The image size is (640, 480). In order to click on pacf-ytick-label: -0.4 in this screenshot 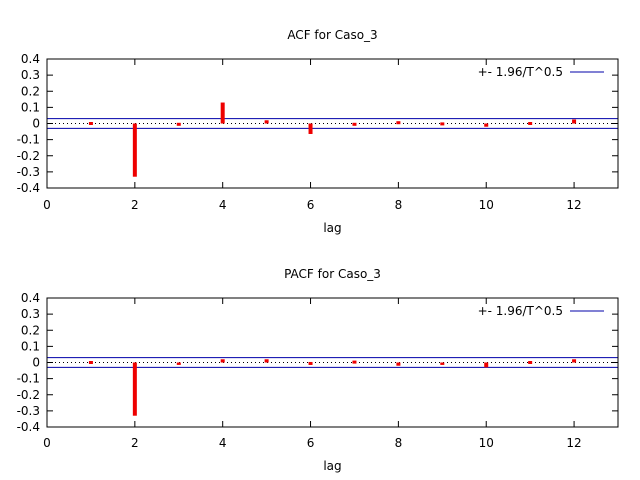, I will do `click(28, 427)`.